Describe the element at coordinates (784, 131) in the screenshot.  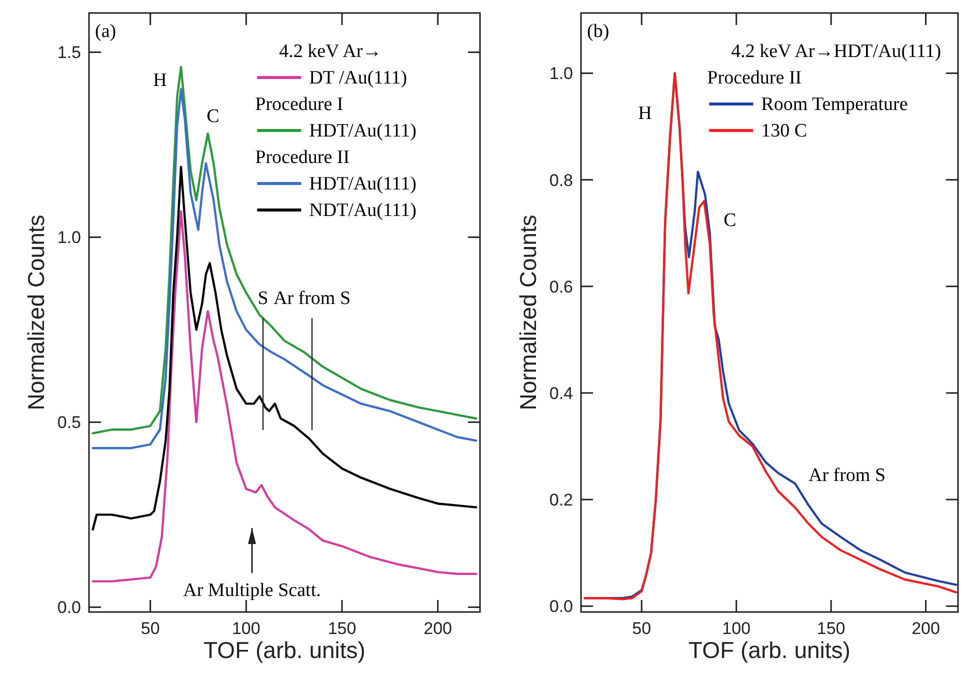
I see `legend-label: 130 C` at that location.